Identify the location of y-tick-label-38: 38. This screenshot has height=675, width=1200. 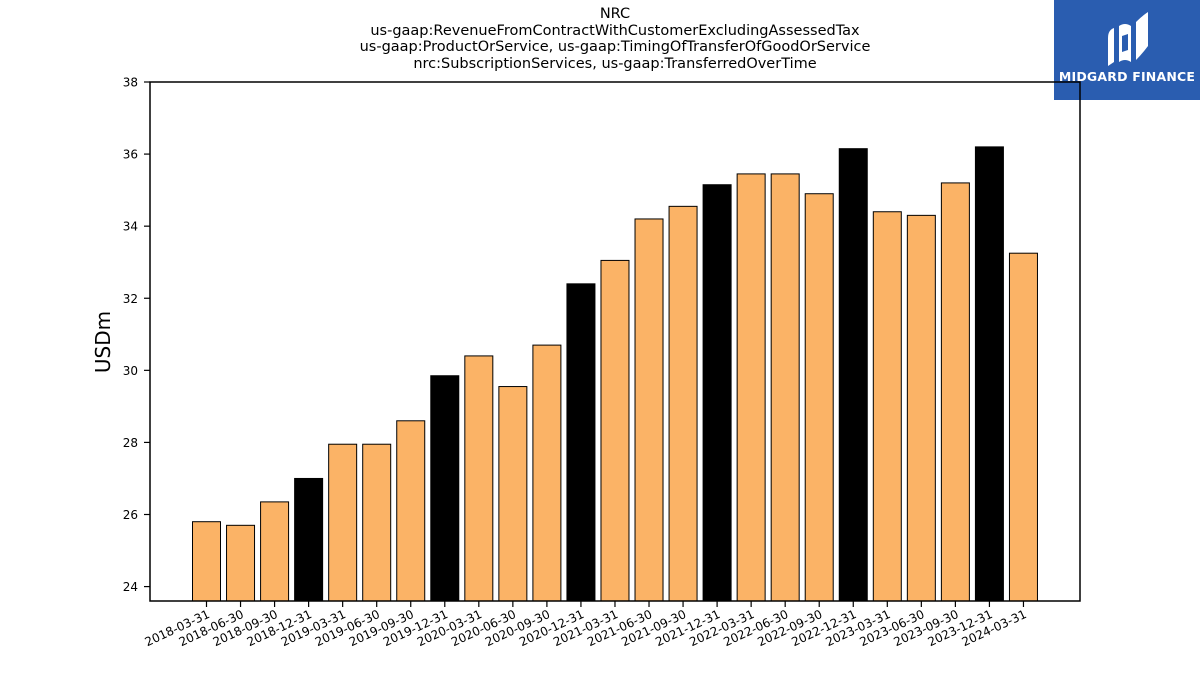
(130, 83).